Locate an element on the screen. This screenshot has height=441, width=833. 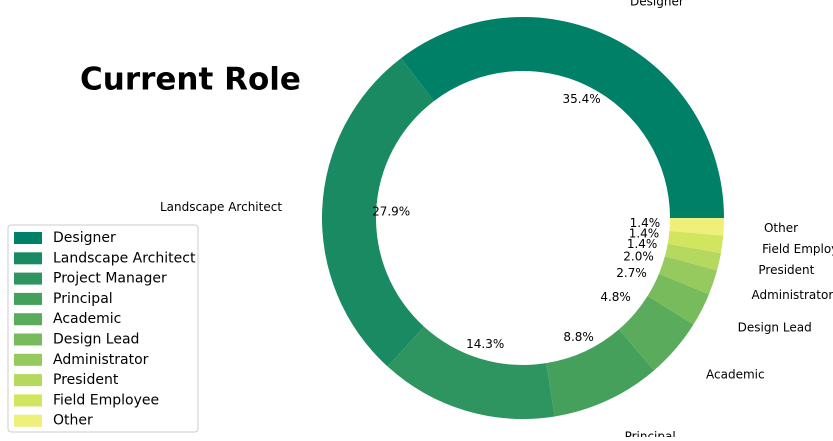
percent-label: 2.0% is located at coordinates (638, 257).